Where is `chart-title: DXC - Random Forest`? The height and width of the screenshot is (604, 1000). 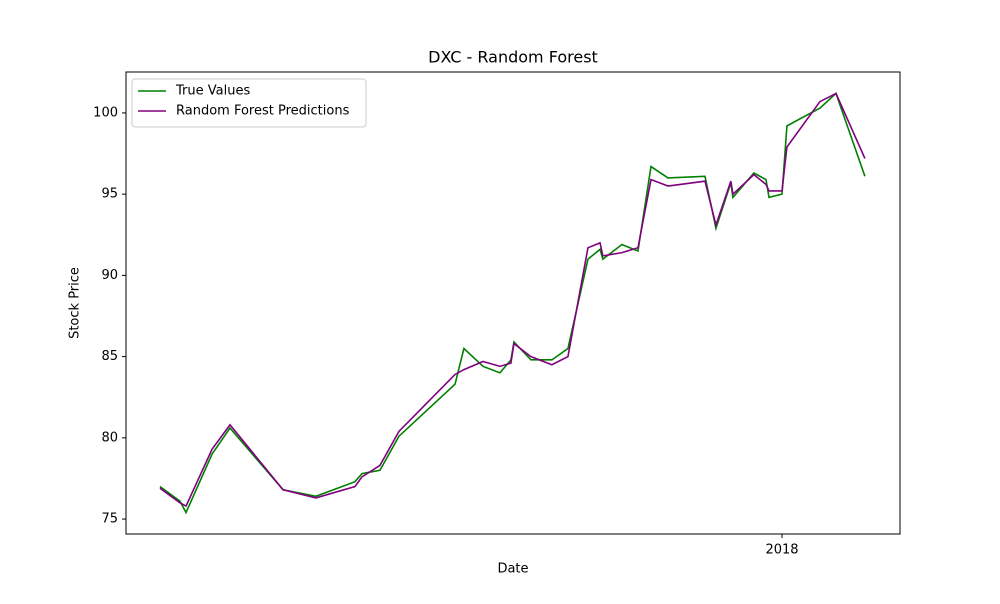 chart-title: DXC - Random Forest is located at coordinates (513, 57).